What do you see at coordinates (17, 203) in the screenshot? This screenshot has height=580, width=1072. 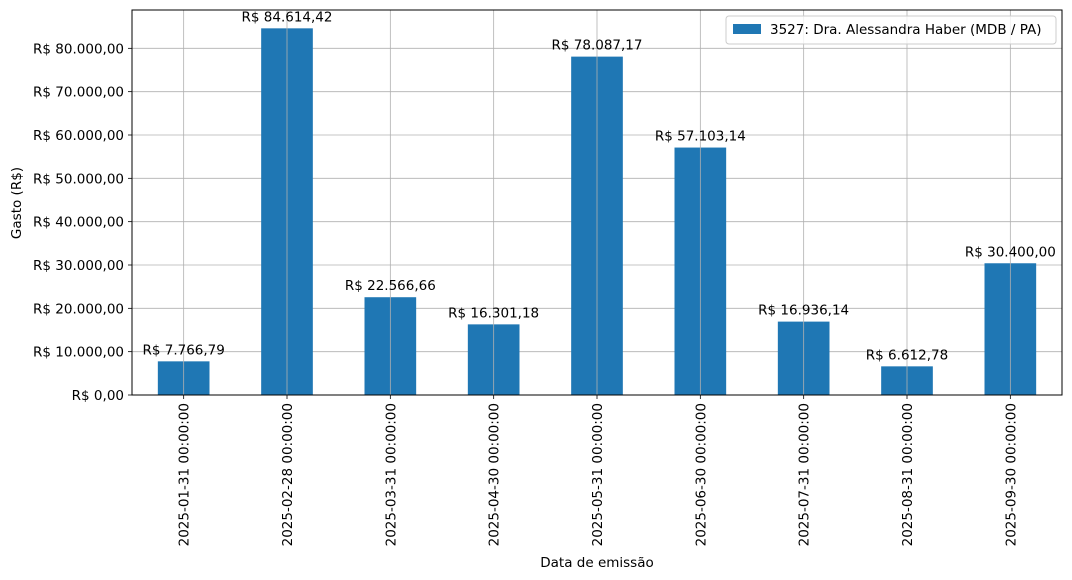 I see `y-axis-title: Gasto (R$)` at bounding box center [17, 203].